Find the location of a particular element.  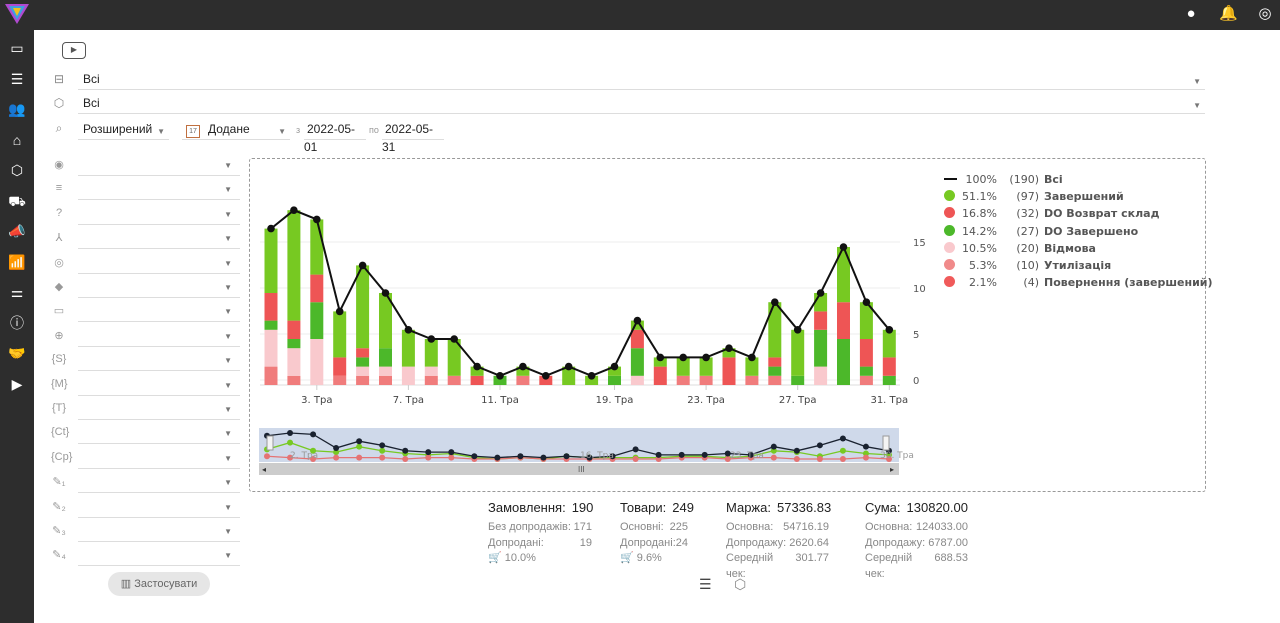

box-view-icon: ⬡ is located at coordinates (740, 584).